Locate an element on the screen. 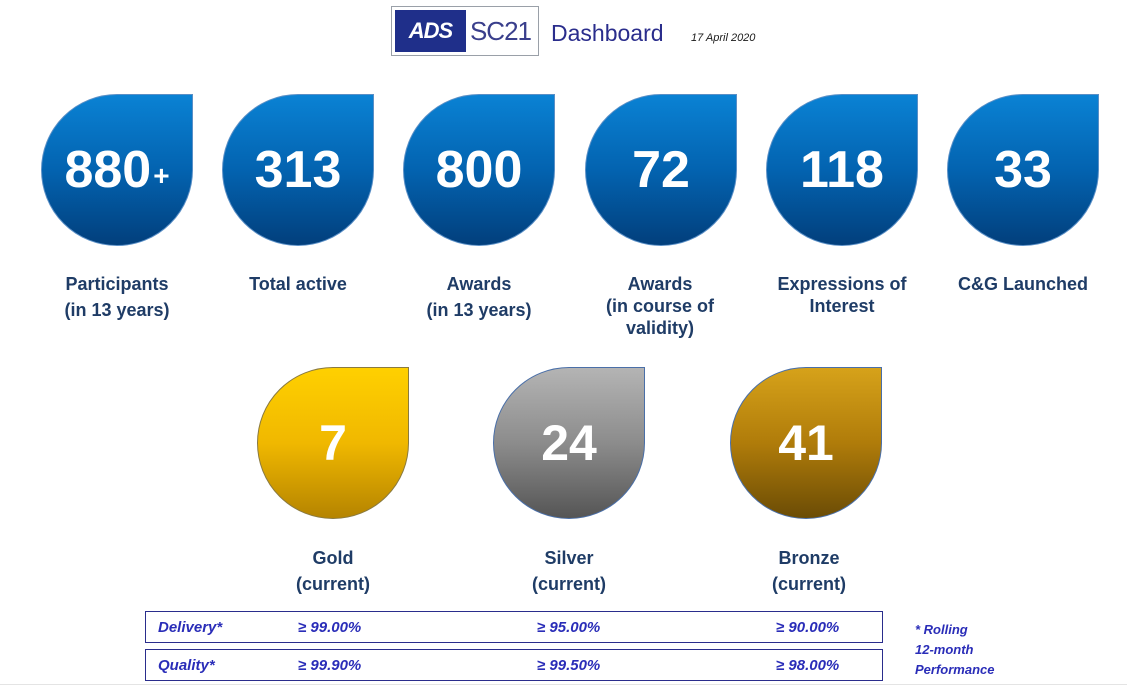 The image size is (1127, 685). label-line: Gold is located at coordinates (333, 558).